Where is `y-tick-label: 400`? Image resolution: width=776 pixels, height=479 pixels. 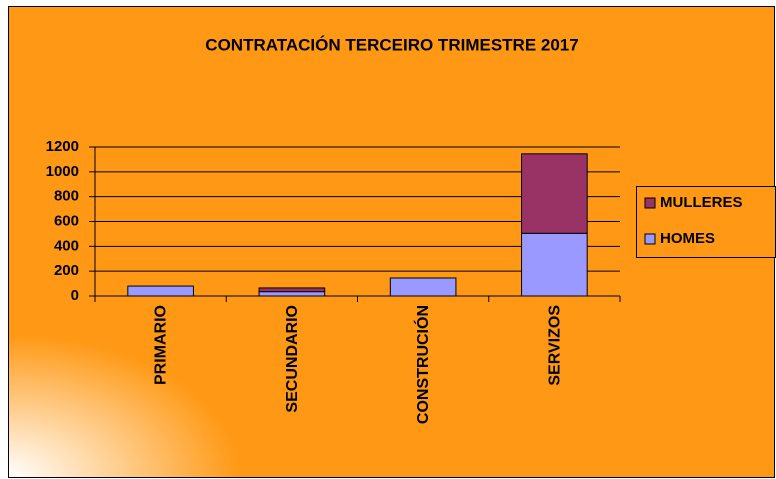 y-tick-label: 400 is located at coordinates (66, 245).